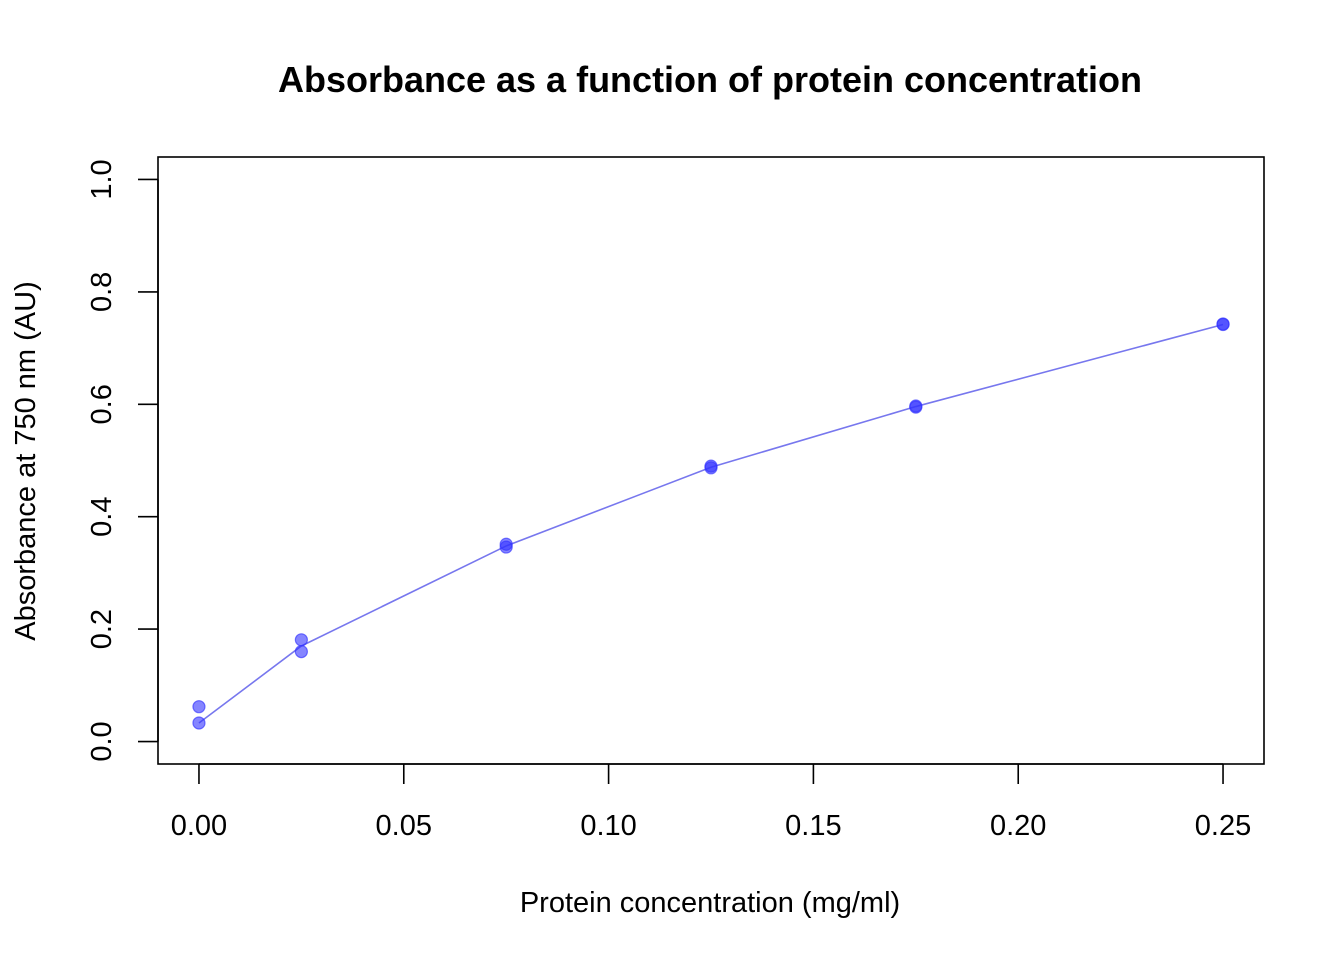 The width and height of the screenshot is (1344, 960). I want to click on y-tick-label: 0.0, so click(102, 741).